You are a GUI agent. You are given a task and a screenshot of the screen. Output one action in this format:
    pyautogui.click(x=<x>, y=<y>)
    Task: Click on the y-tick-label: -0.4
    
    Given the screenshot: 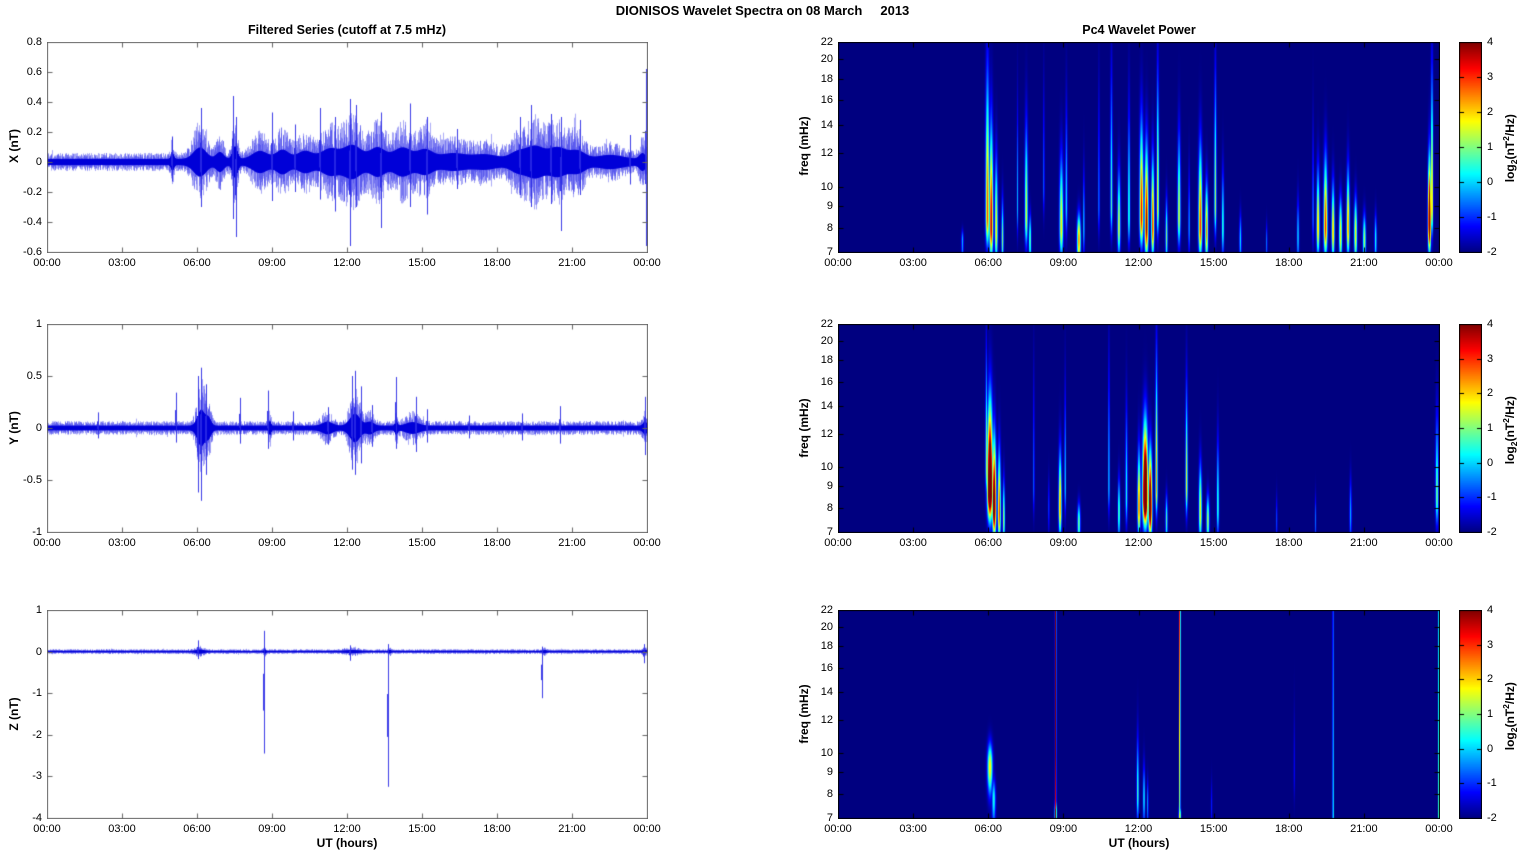 What is the action you would take?
    pyautogui.click(x=32, y=222)
    